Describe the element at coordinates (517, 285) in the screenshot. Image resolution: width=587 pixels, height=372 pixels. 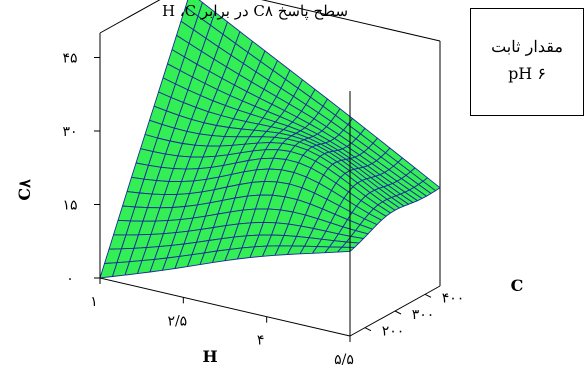
I see `y-axis-label: C` at that location.